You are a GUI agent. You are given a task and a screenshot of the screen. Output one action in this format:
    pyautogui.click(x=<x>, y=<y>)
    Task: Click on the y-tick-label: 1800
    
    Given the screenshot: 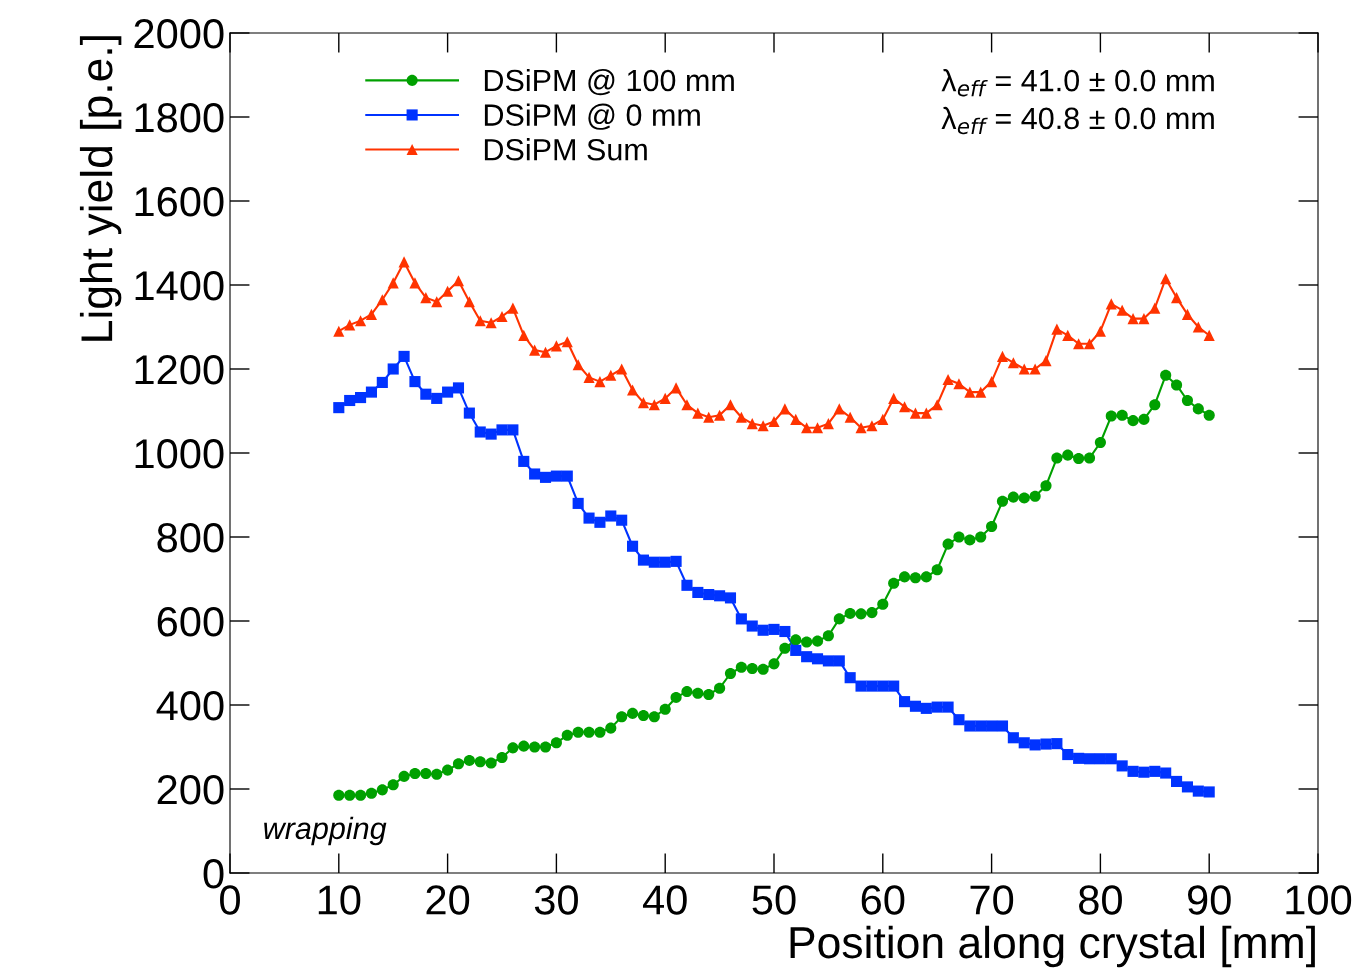 What is the action you would take?
    pyautogui.click(x=179, y=118)
    